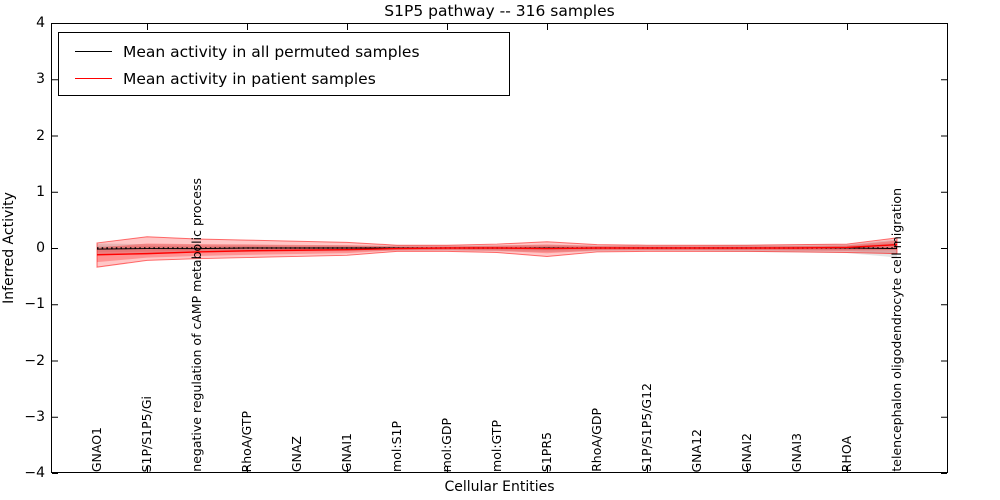 Image resolution: width=1000 pixels, height=500 pixels. Describe the element at coordinates (34, 360) in the screenshot. I see `y-tick-label: −2` at that location.